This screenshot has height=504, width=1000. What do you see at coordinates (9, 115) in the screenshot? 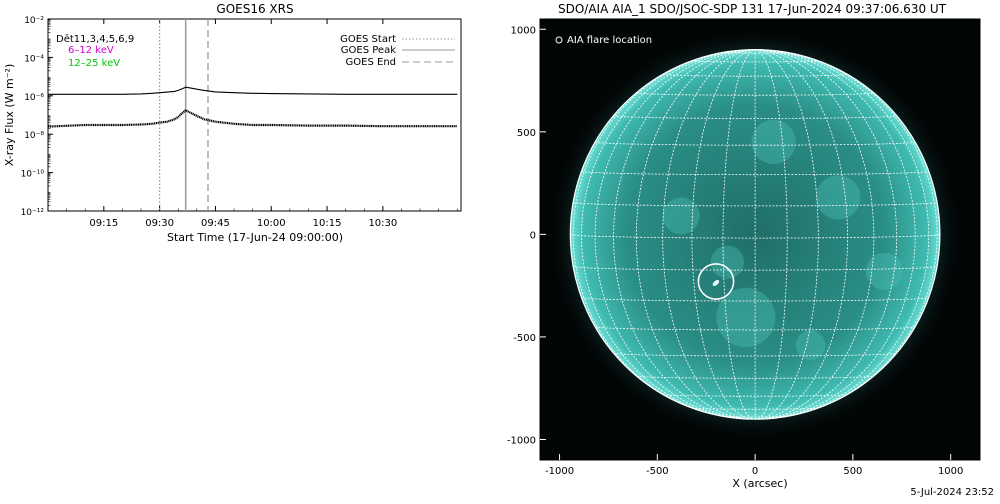
I see `lightcurve-y-axis-label: X-ray Flux (W m⁻²)` at bounding box center [9, 115].